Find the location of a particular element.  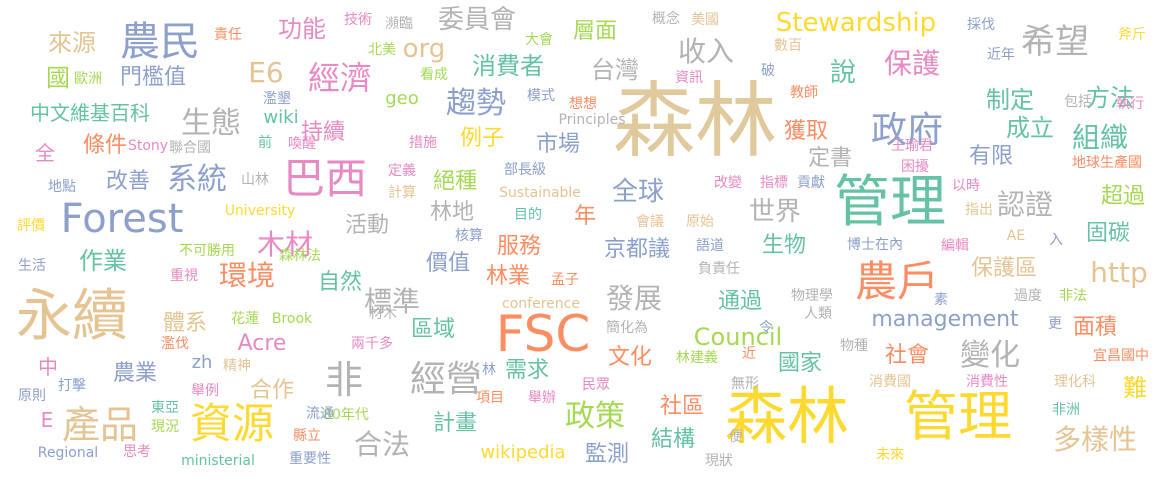

word: 標準 is located at coordinates (392, 301).